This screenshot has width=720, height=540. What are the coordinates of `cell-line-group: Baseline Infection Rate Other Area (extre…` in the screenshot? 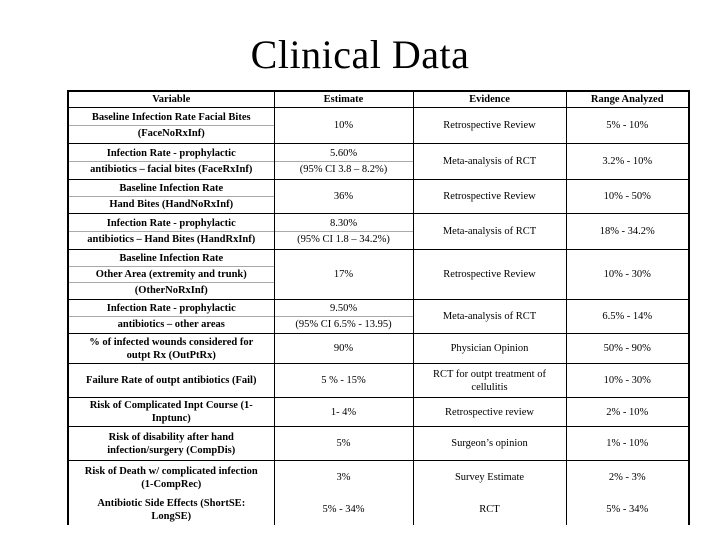 It's located at (171, 274).